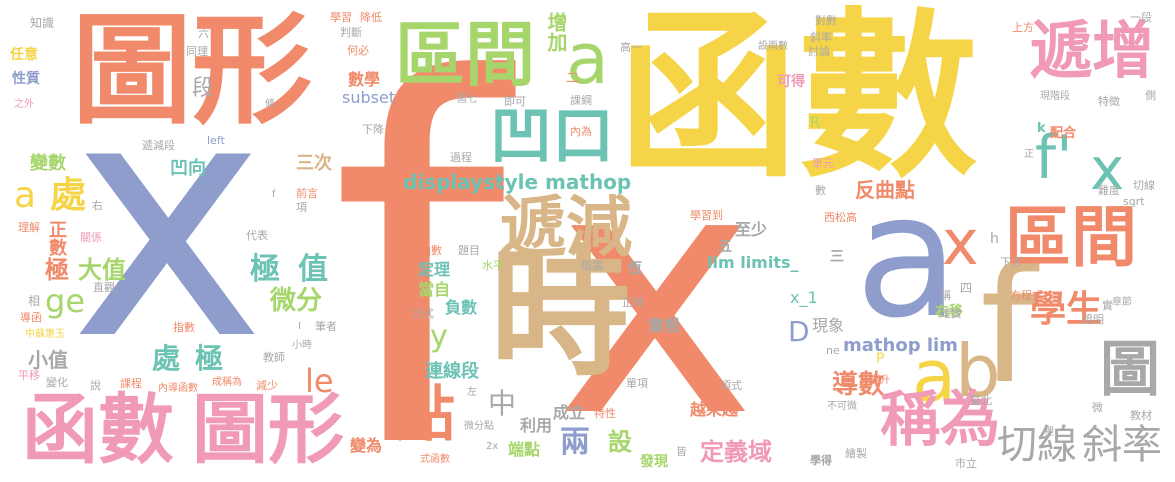 This screenshot has width=1175, height=482. What do you see at coordinates (24, 55) in the screenshot?
I see `word: 任意` at bounding box center [24, 55].